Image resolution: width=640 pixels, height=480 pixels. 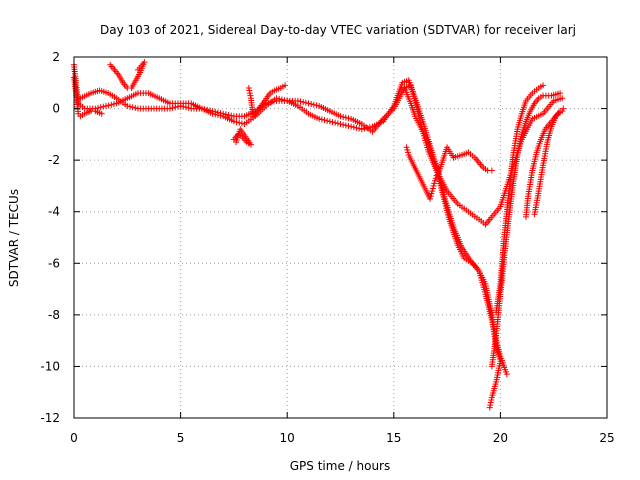 I want to click on y-tick-label: 2, so click(x=56, y=57).